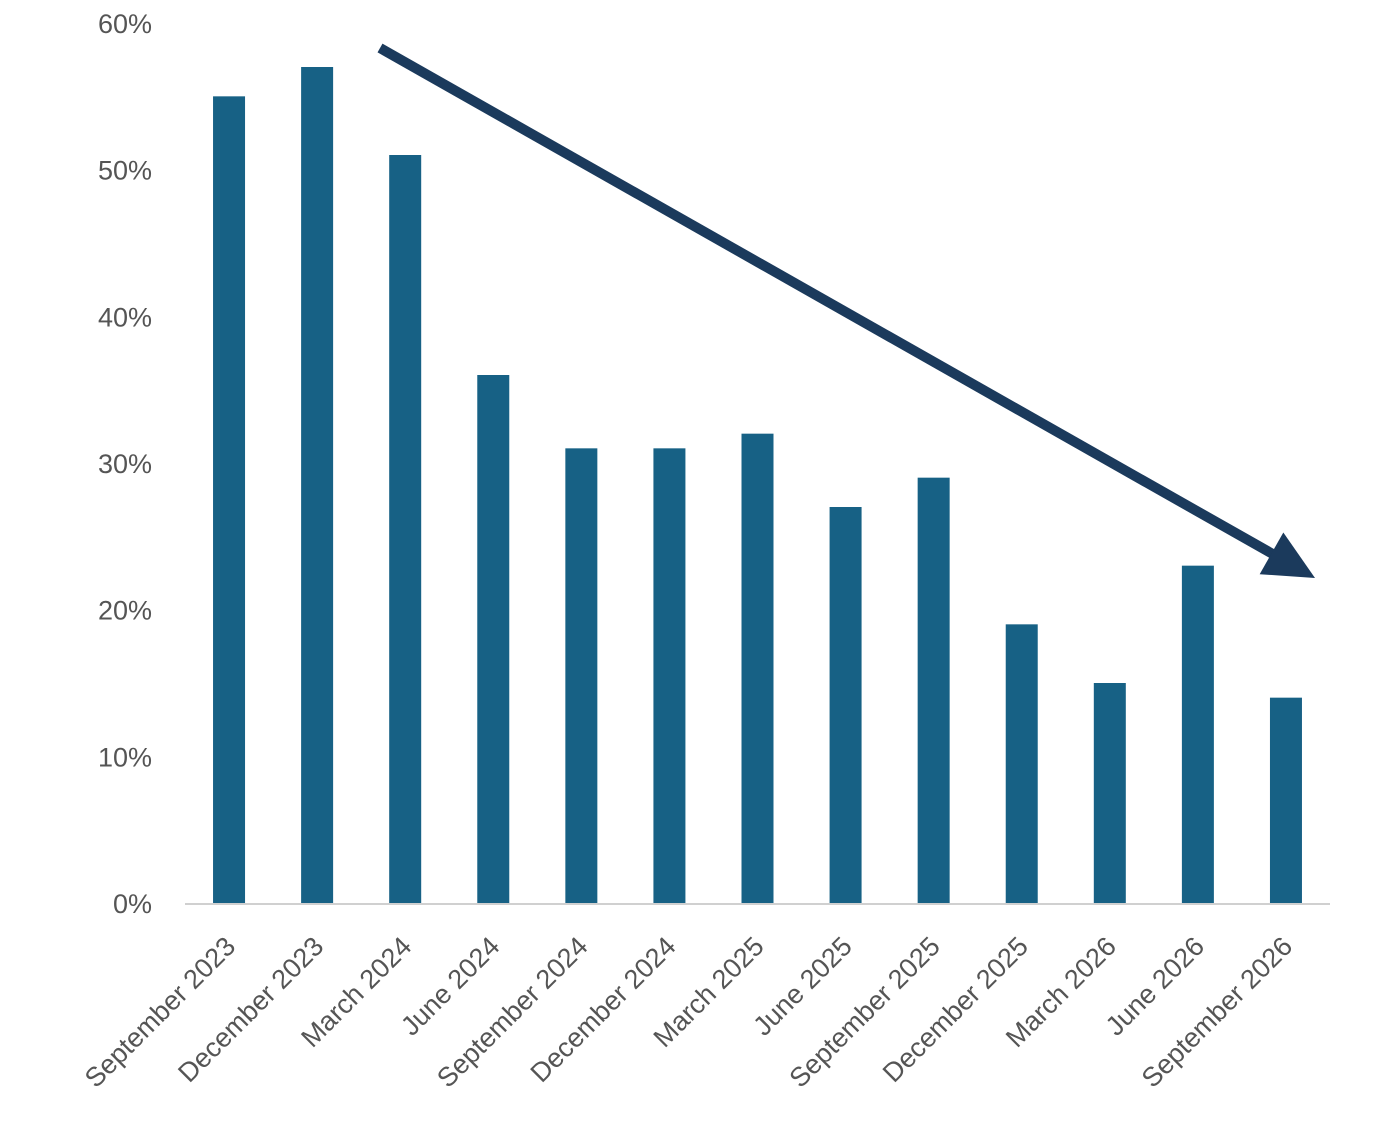 The image size is (1377, 1142). What do you see at coordinates (125, 171) in the screenshot?
I see `y-tick-label: 50%` at bounding box center [125, 171].